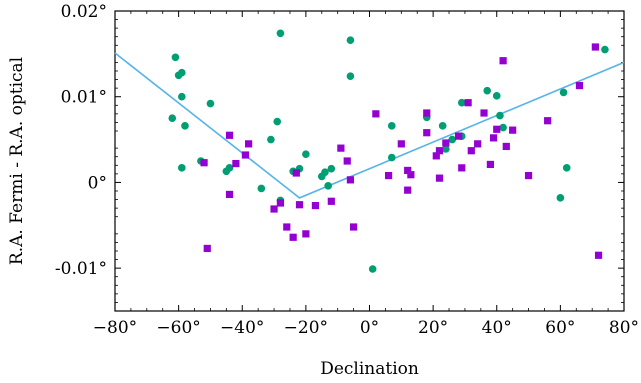  I want to click on x-tick-label: −20°, so click(306, 328).